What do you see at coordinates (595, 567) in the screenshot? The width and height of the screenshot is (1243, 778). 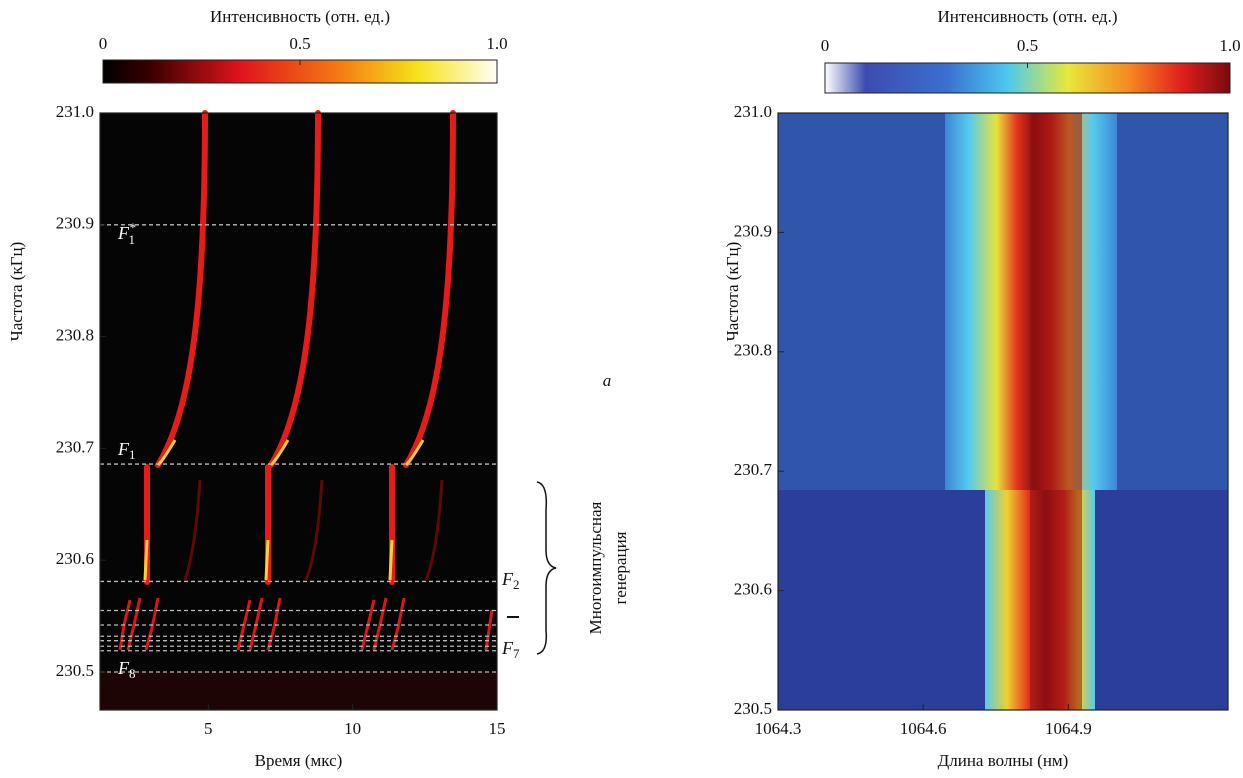 I see `bracket-text: Многоимпульсная` at bounding box center [595, 567].